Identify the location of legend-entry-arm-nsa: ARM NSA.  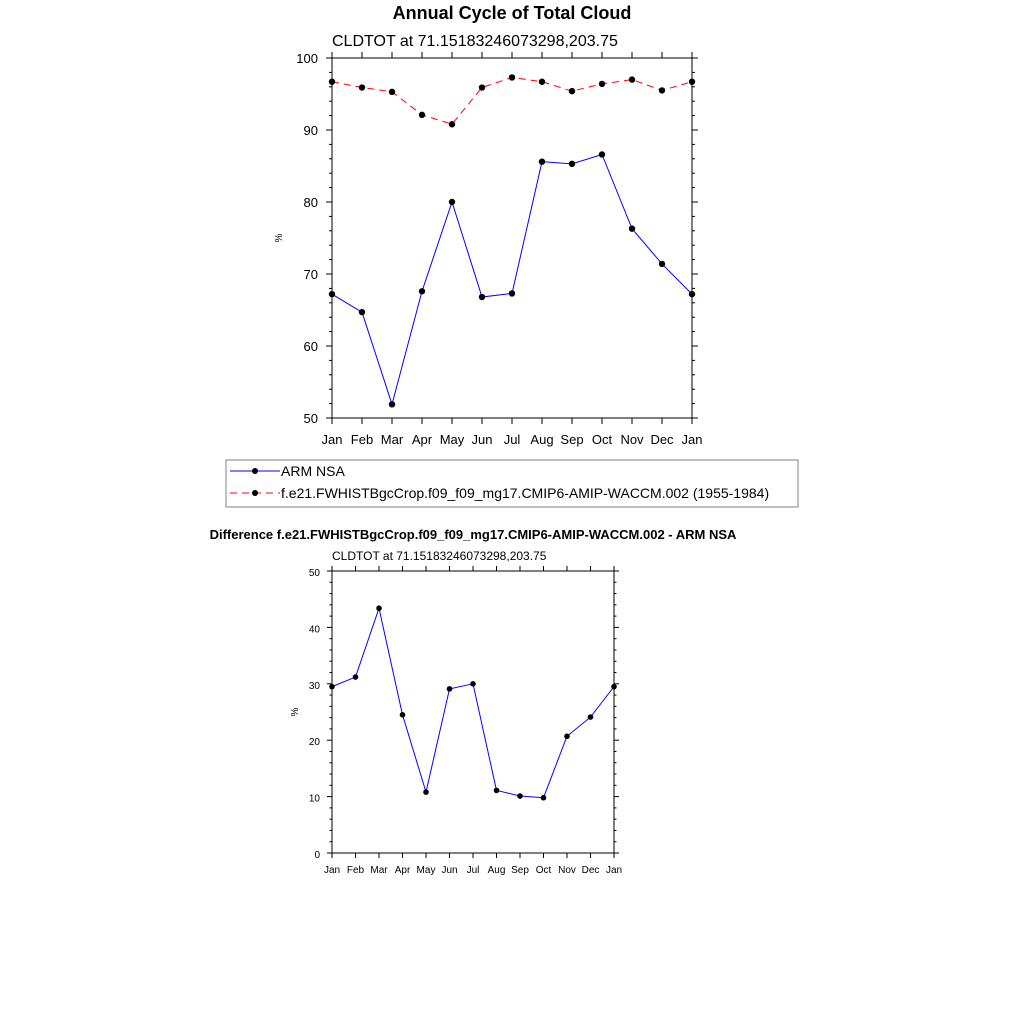
(287, 471).